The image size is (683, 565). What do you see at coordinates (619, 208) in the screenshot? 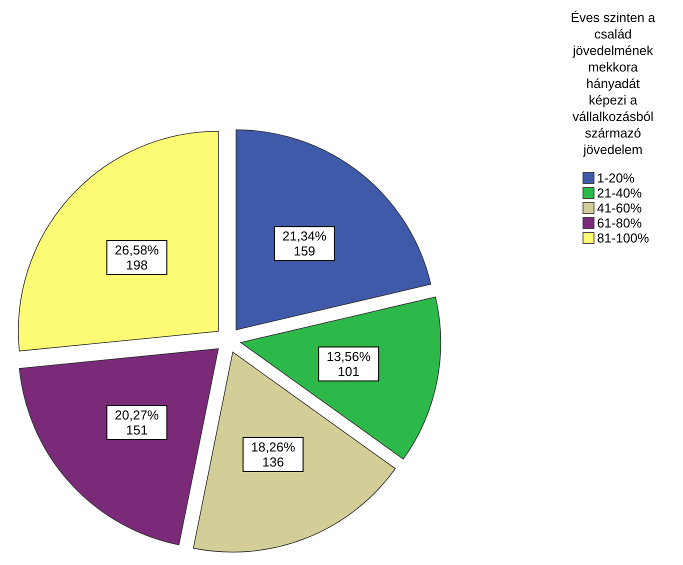
I see `legend-label: 41-60%` at bounding box center [619, 208].